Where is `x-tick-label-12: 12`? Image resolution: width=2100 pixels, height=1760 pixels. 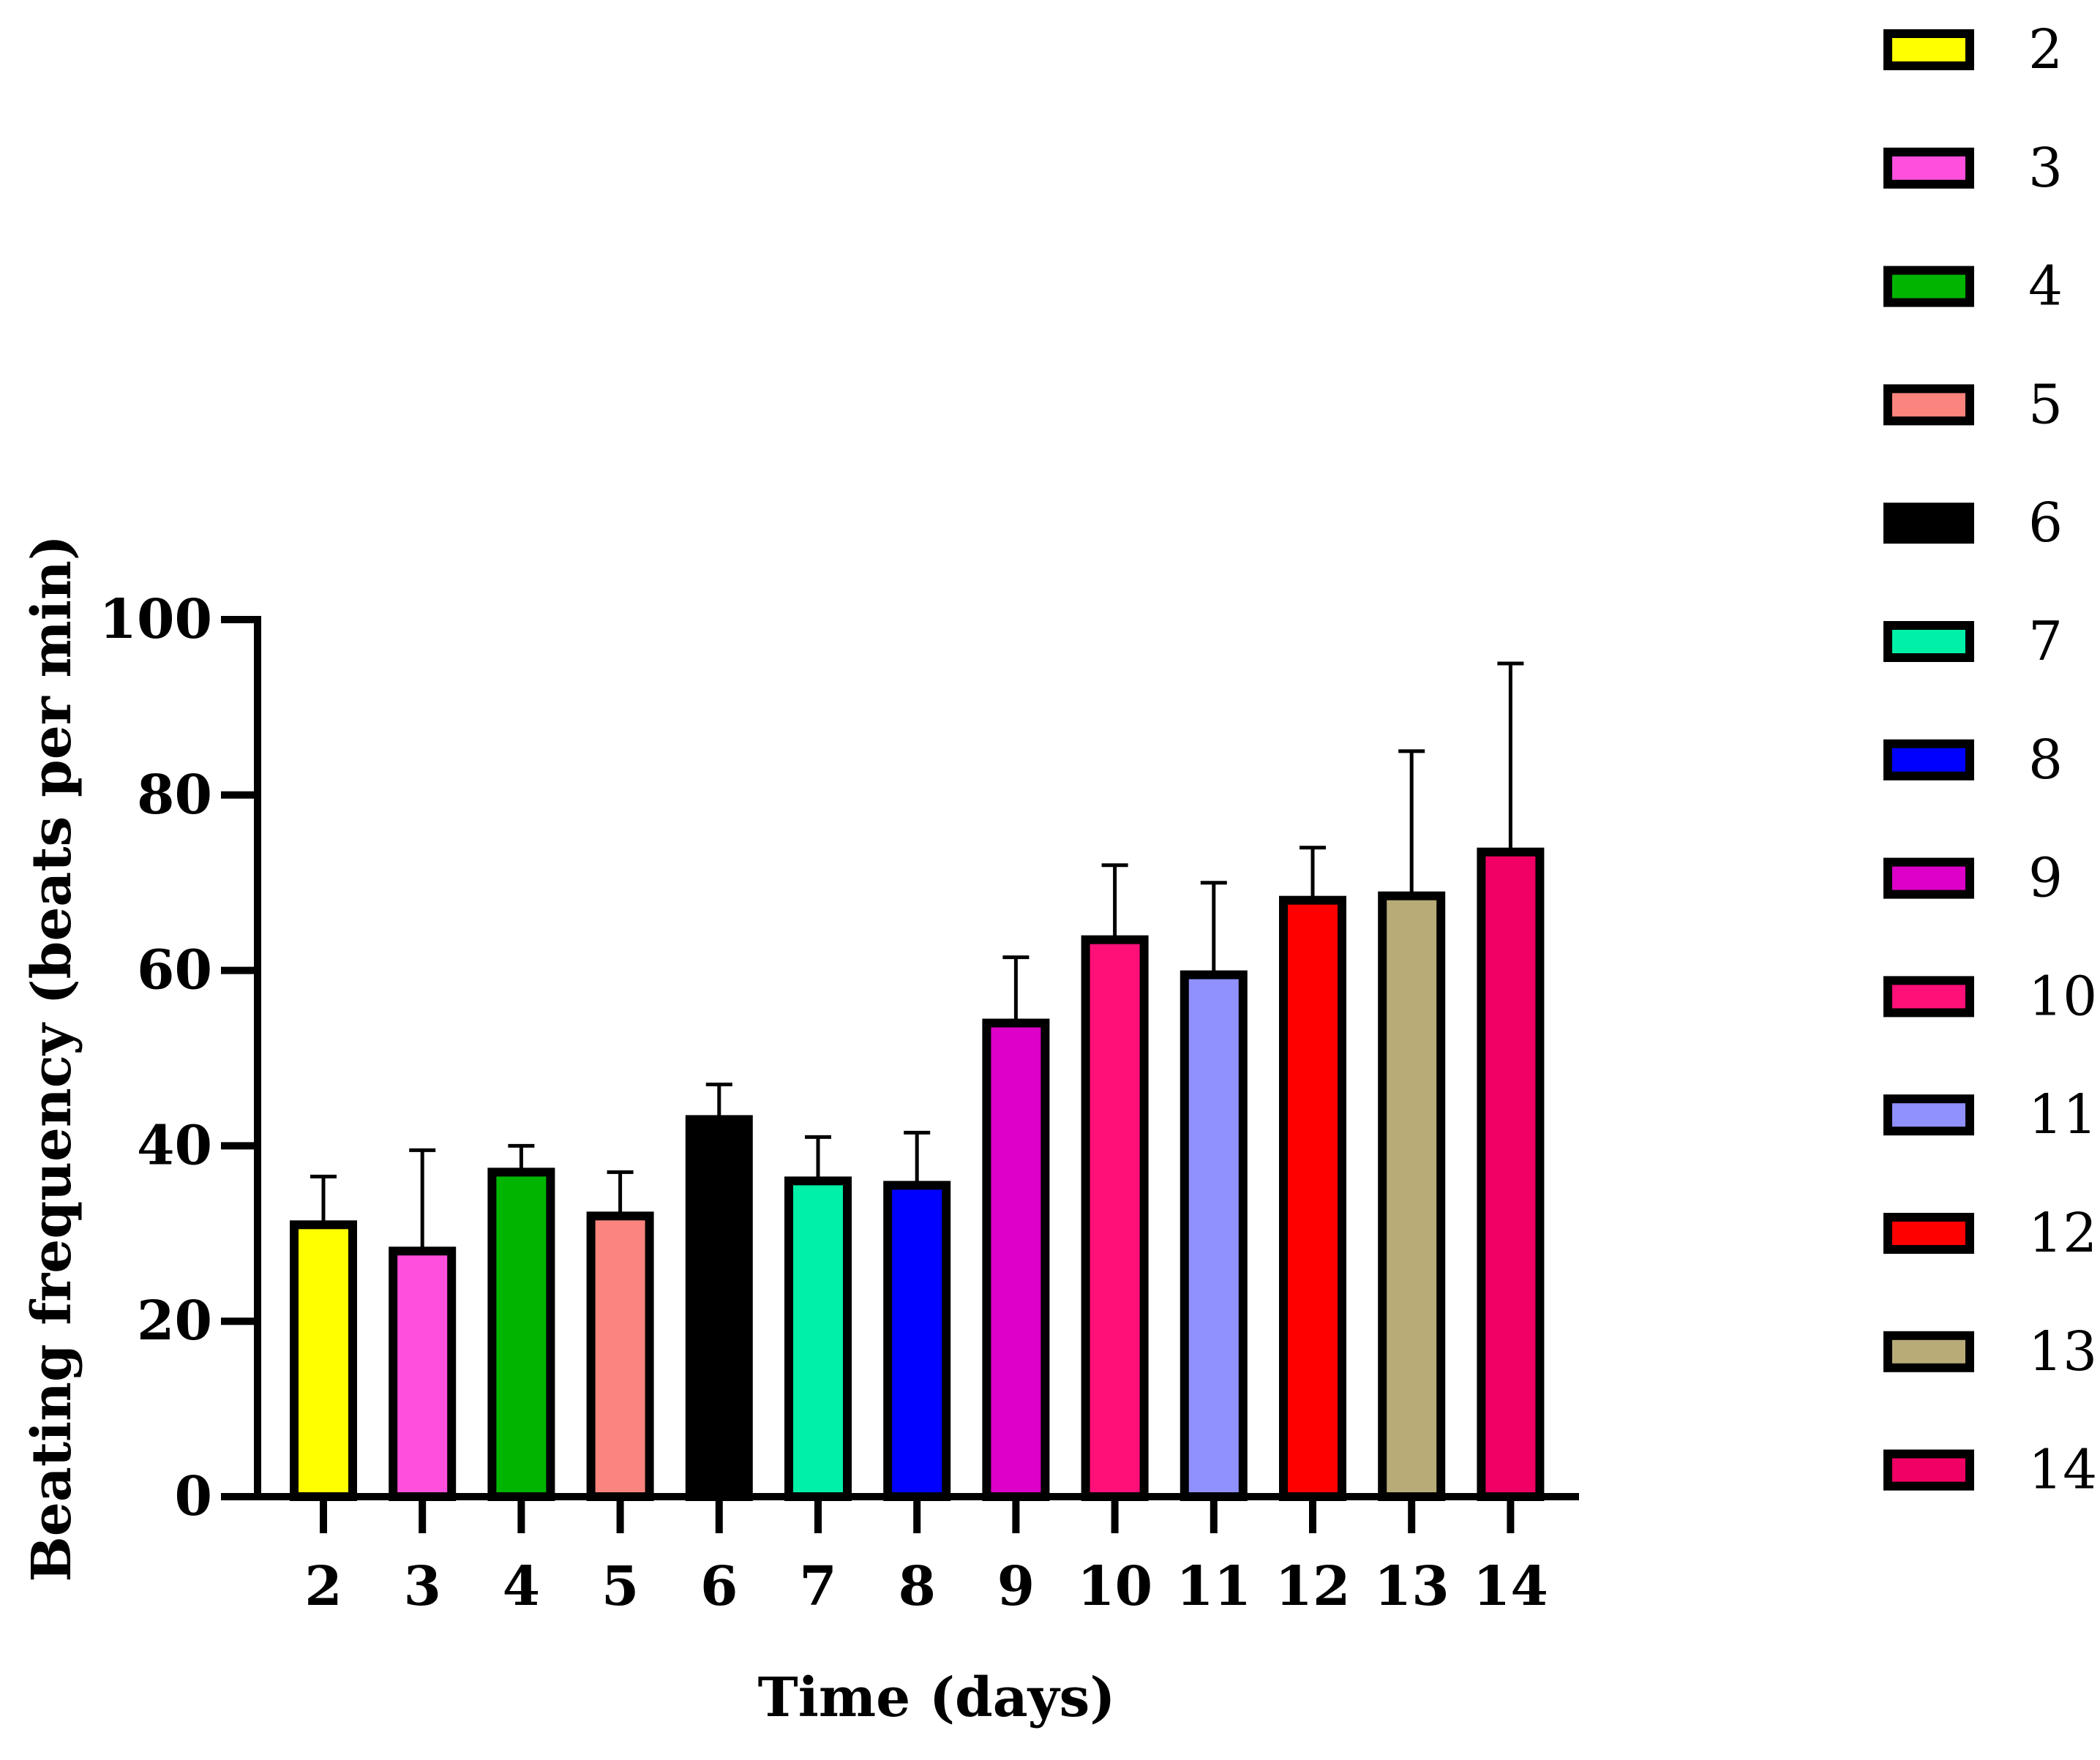 x-tick-label-12: 12 is located at coordinates (1313, 1586).